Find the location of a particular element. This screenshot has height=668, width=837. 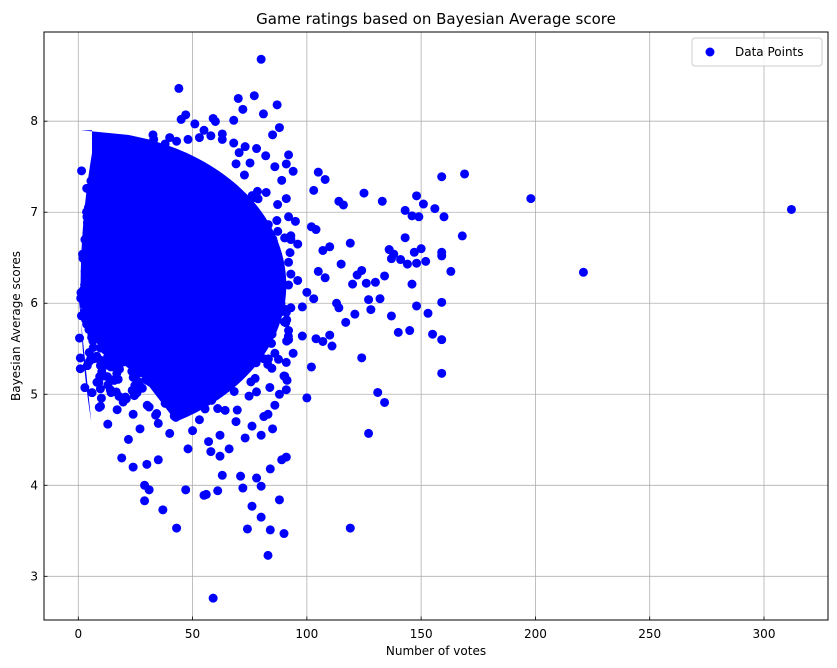

legend: Data Points is located at coordinates (757, 52).